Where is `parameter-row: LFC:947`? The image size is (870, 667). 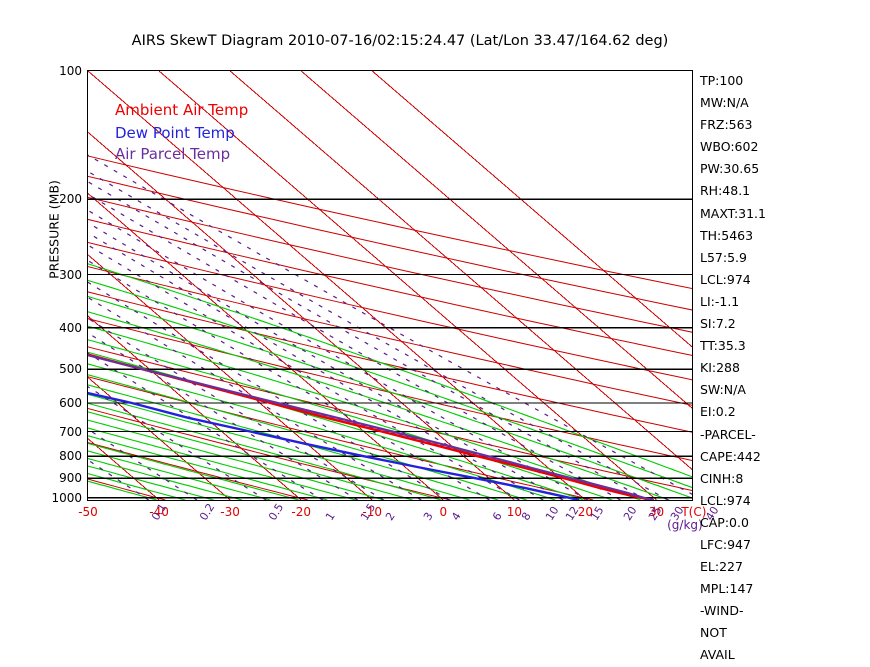
parameter-row: LFC:947 is located at coordinates (725, 544).